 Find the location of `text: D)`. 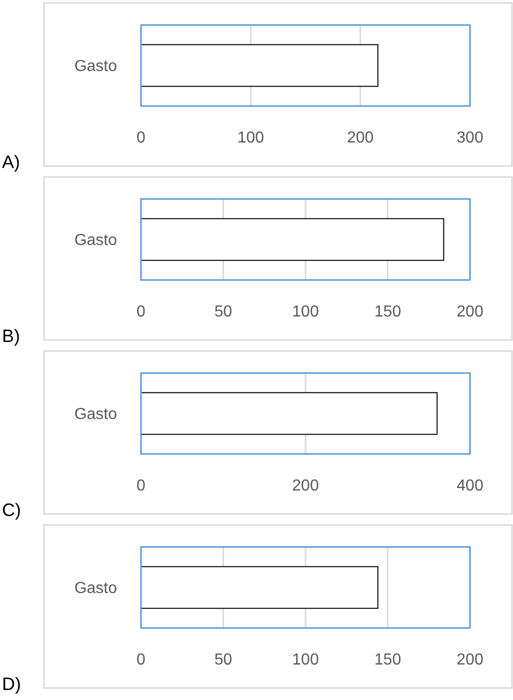

text: D) is located at coordinates (11, 684).